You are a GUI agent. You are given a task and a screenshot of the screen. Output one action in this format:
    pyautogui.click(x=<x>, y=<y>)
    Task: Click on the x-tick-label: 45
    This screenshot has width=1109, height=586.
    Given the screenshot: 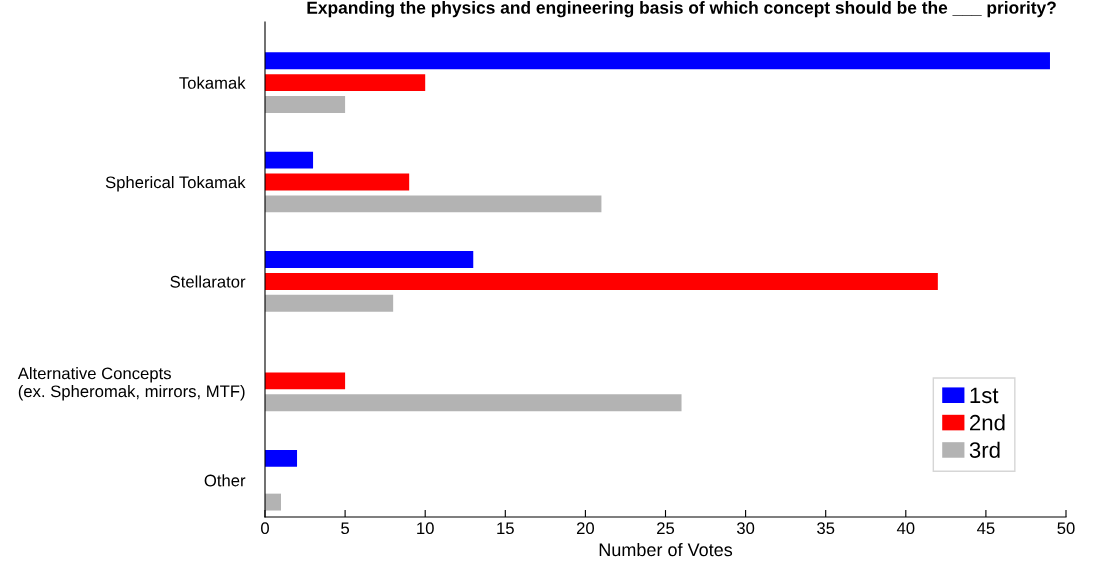 What is the action you would take?
    pyautogui.click(x=986, y=528)
    